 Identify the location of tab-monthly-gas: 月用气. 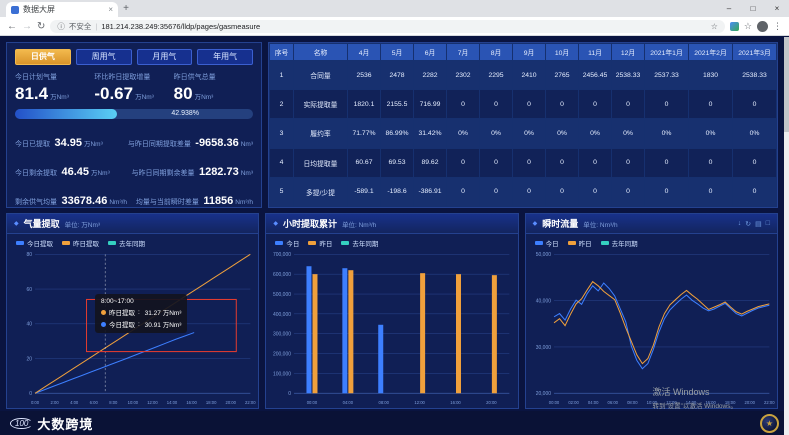
(164, 57).